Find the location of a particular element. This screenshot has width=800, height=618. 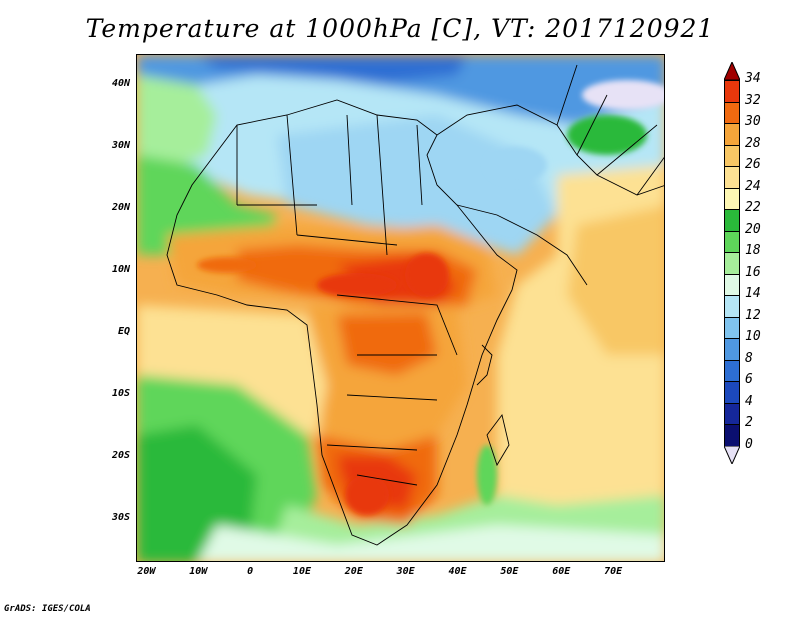

colorbar-label: 0 is located at coordinates (749, 444).